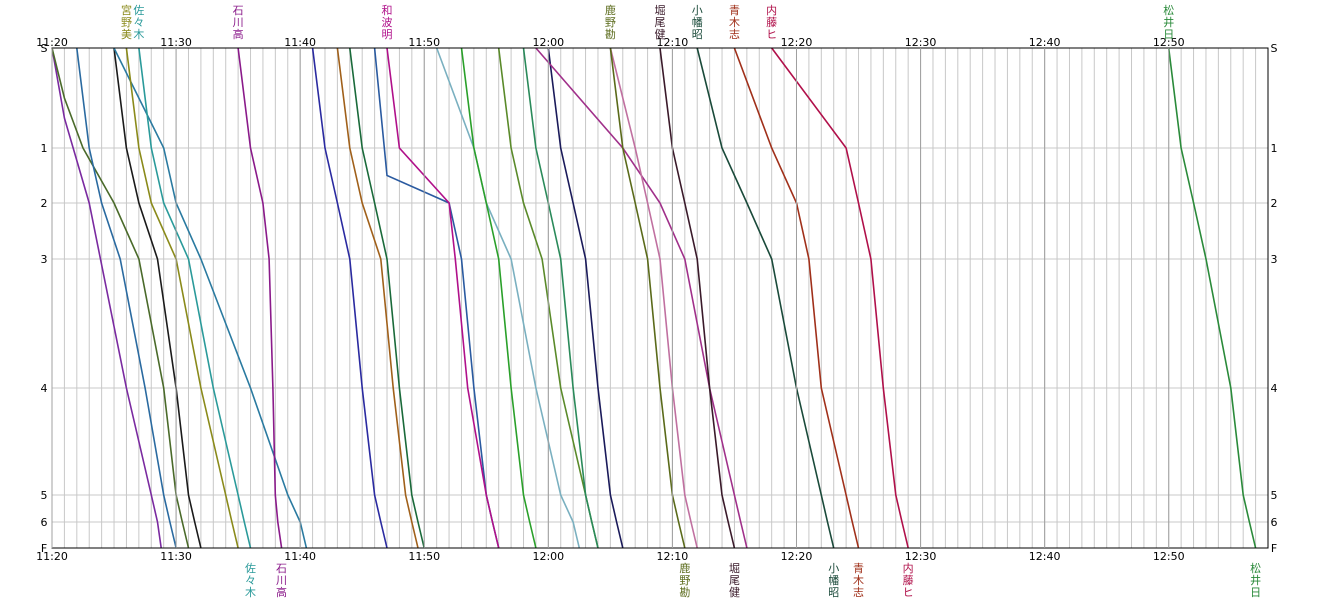  What do you see at coordinates (734, 592) in the screenshot?
I see `runner-name-char: 健` at bounding box center [734, 592].